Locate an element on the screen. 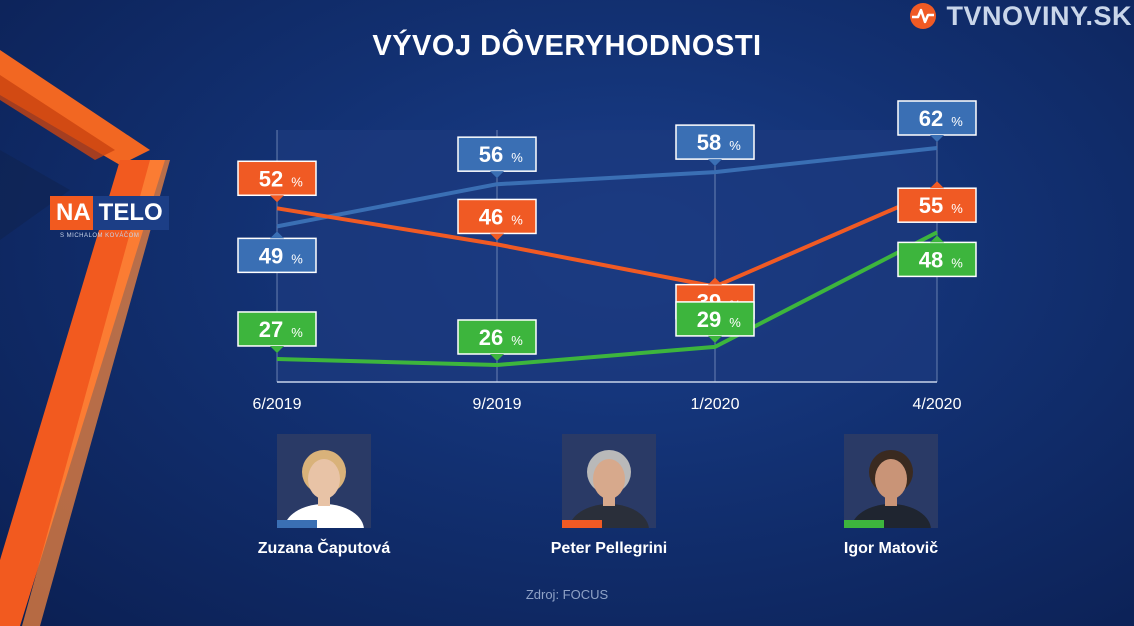 Image resolution: width=1134 pixels, height=626 pixels. data-label: 49% is located at coordinates (277, 252).